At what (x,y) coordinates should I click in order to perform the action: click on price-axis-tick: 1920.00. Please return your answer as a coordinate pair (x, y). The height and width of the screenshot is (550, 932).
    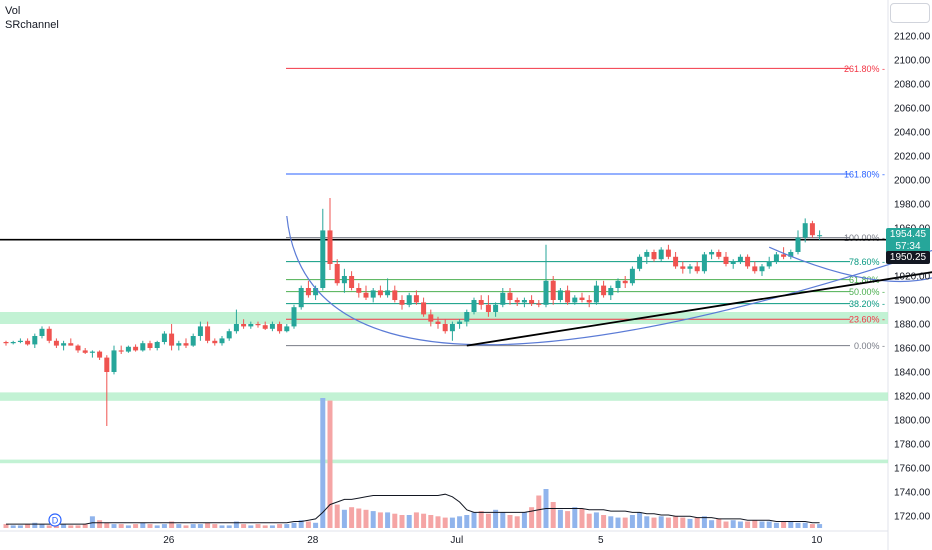
    Looking at the image, I should click on (912, 277).